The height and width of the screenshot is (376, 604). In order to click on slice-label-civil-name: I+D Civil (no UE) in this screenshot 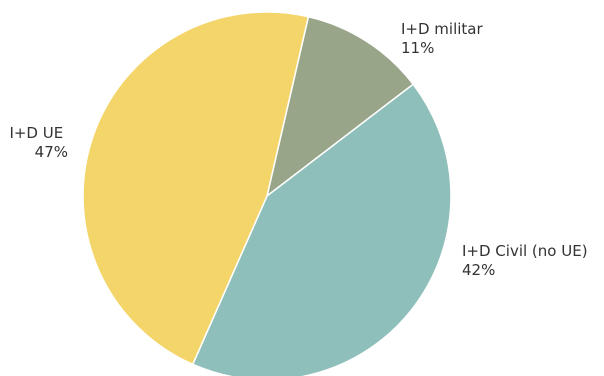, I will do `click(525, 251)`.